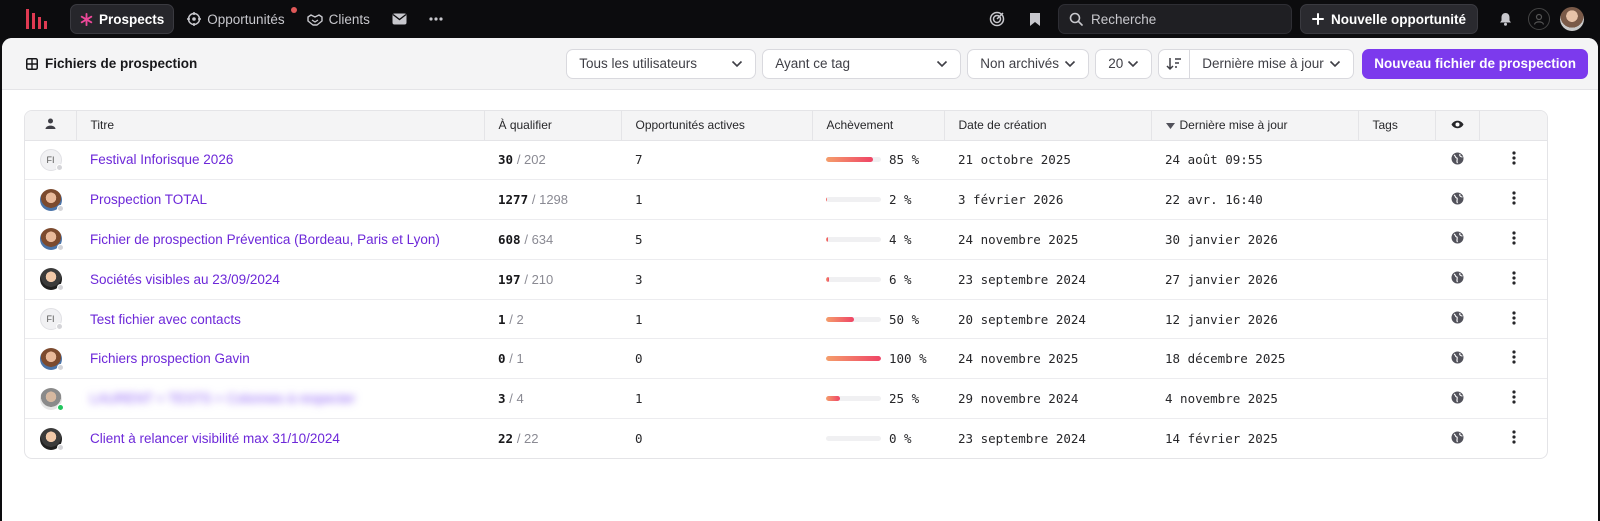 The height and width of the screenshot is (521, 1600). Describe the element at coordinates (502, 399) in the screenshot. I see `qualified-count: 3` at that location.